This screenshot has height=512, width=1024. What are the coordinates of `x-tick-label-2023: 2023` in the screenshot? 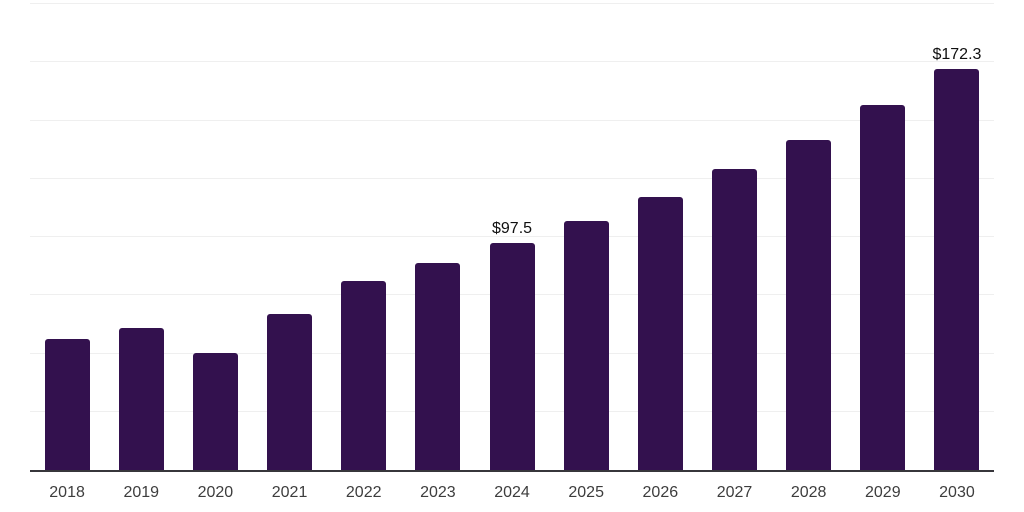 It's located at (438, 492).